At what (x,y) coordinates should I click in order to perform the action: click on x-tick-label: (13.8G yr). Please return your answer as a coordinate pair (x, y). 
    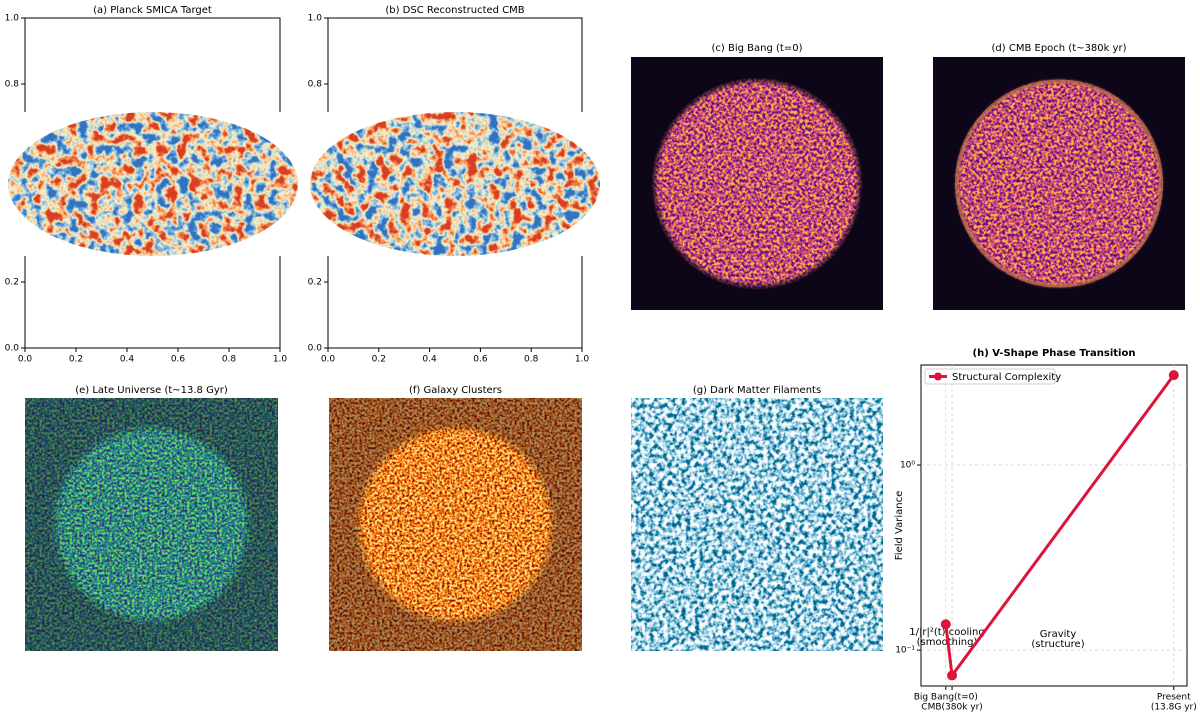
    Looking at the image, I should click on (1174, 708).